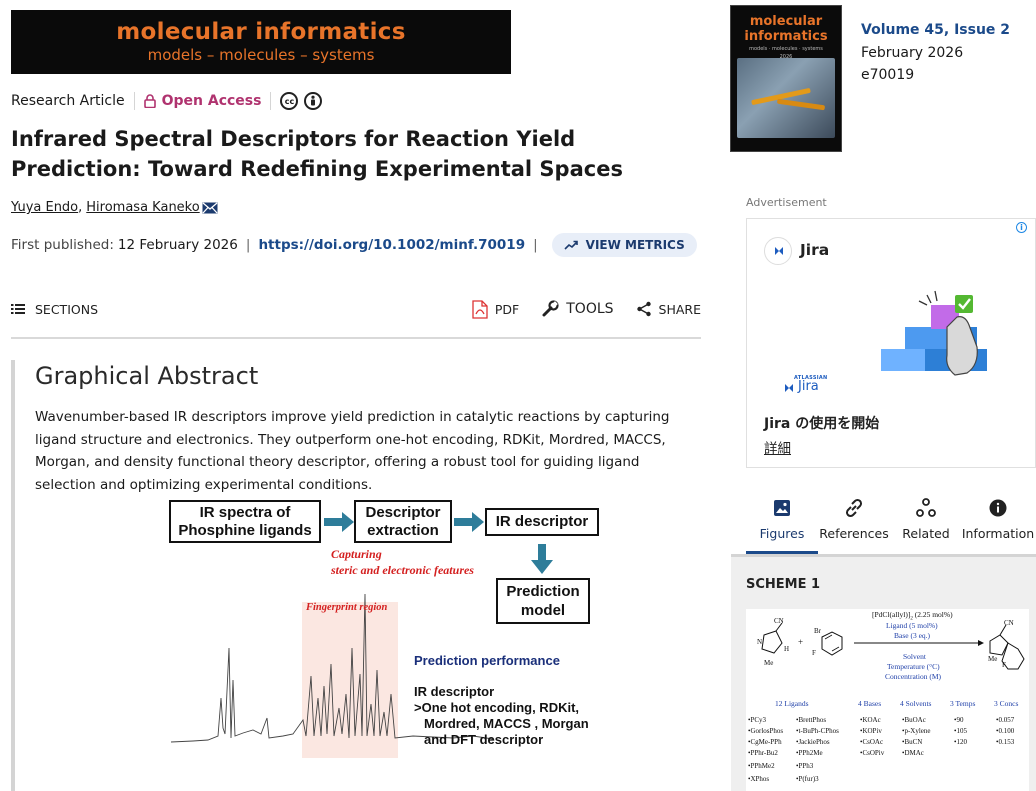 The image size is (1036, 791). I want to click on scheme-col-item: •t-BuPh-CPhos, so click(817, 731).